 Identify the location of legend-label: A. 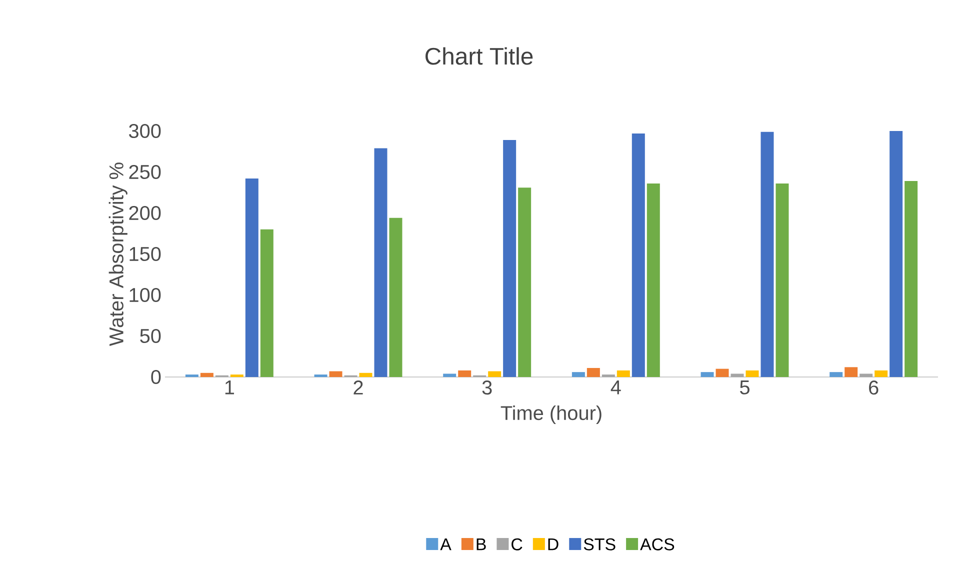
(446, 544).